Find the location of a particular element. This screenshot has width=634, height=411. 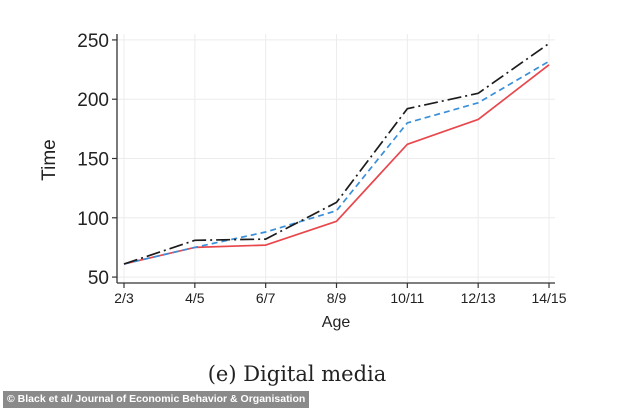

x-tick-label: 2/3 is located at coordinates (124, 298).